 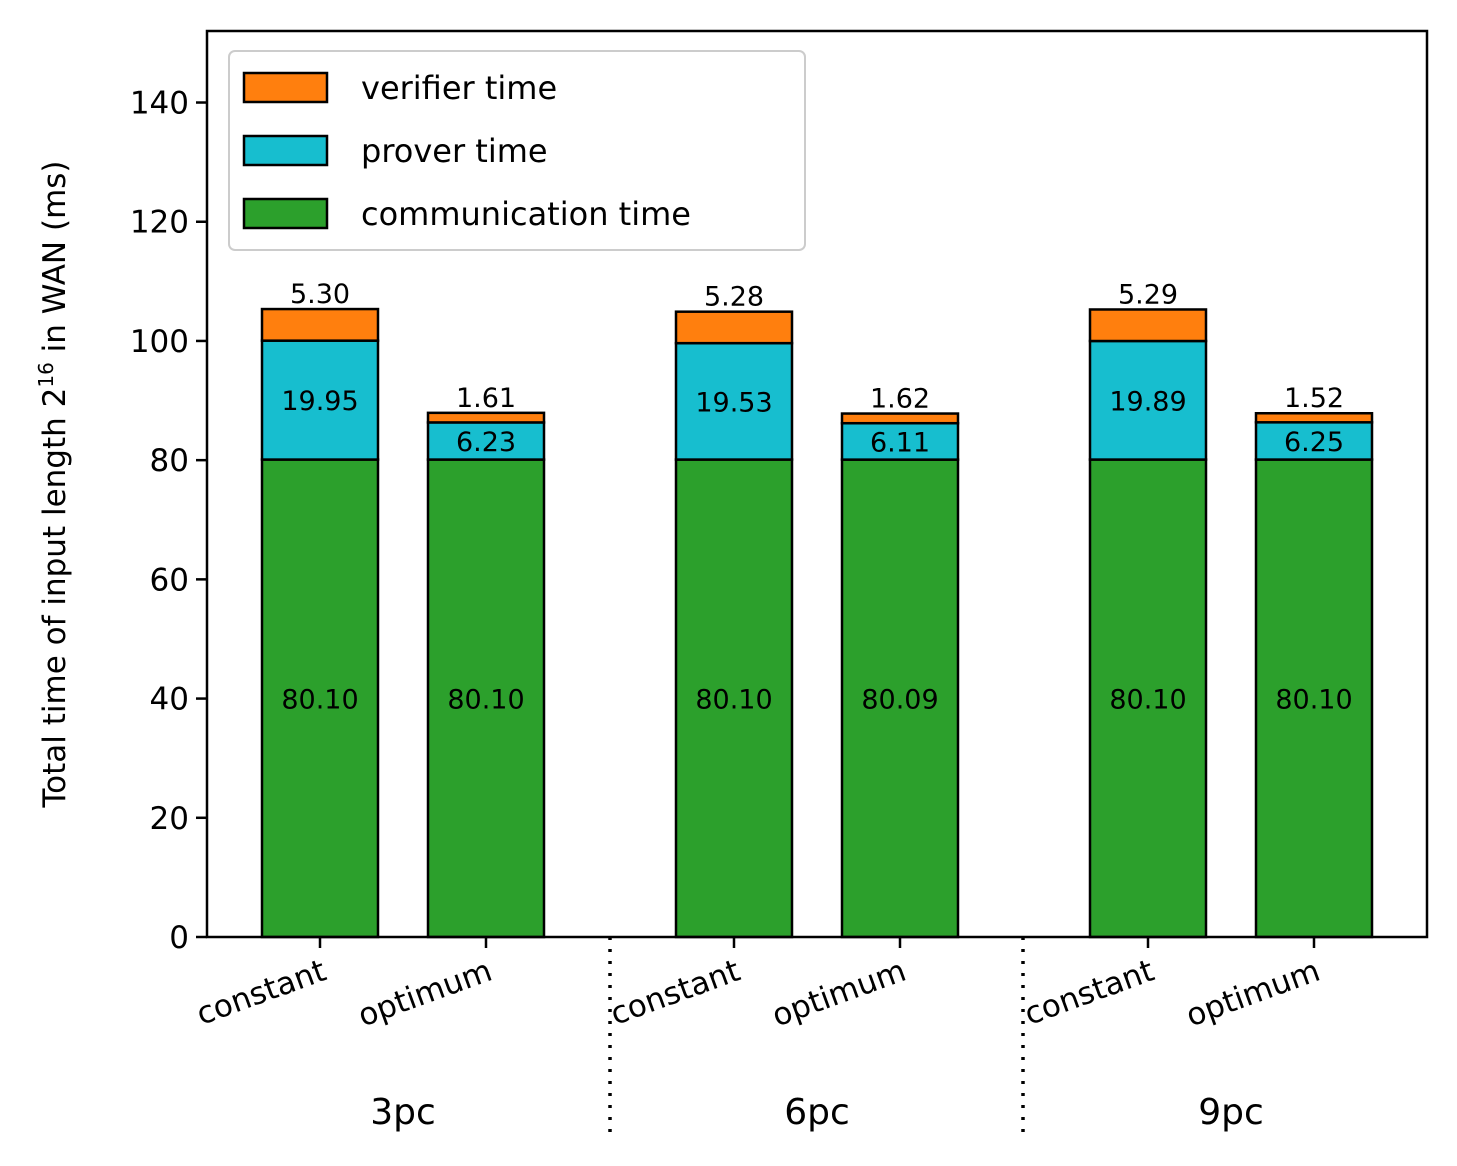 I want to click on data-label: 5.29, so click(x=1148, y=294).